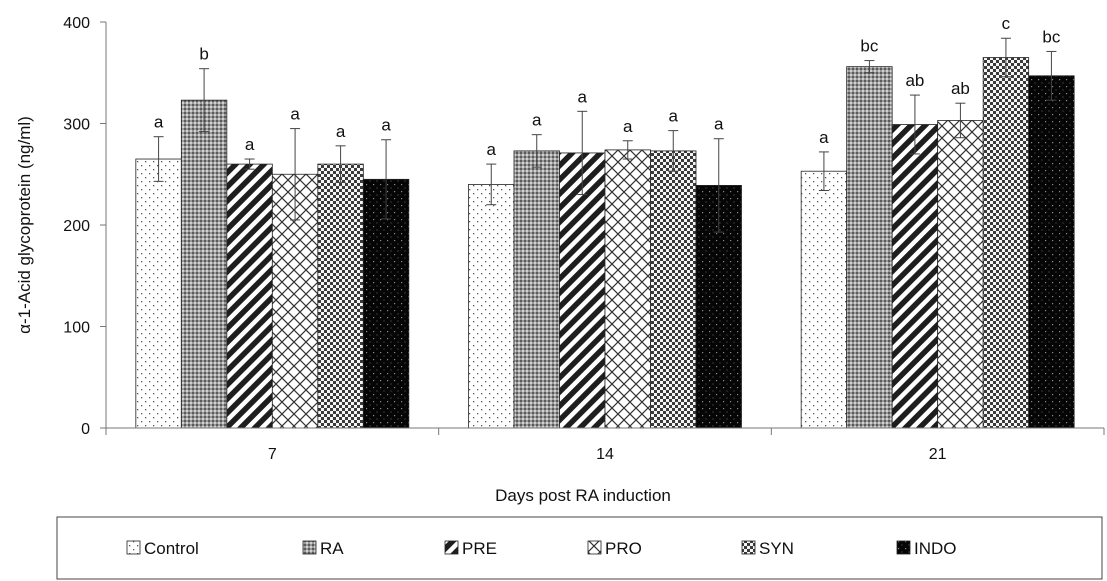  Describe the element at coordinates (85, 429) in the screenshot. I see `y-tick-label: 0` at that location.